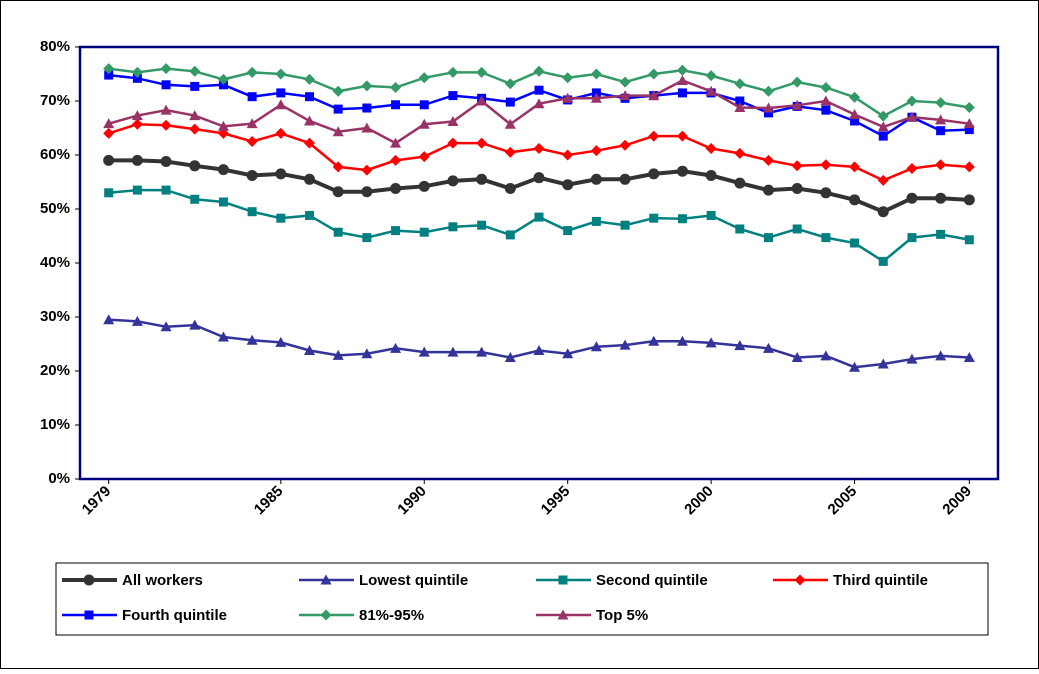 The image size is (1039, 674). Describe the element at coordinates (55, 100) in the screenshot. I see `y-tick-label: 70%` at that location.